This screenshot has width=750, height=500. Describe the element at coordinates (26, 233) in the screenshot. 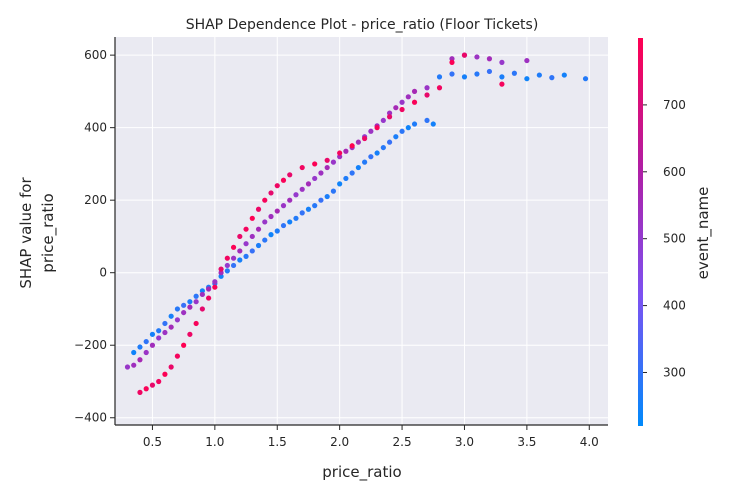

I see `y-axis-label-line-1: SHAP value for` at that location.